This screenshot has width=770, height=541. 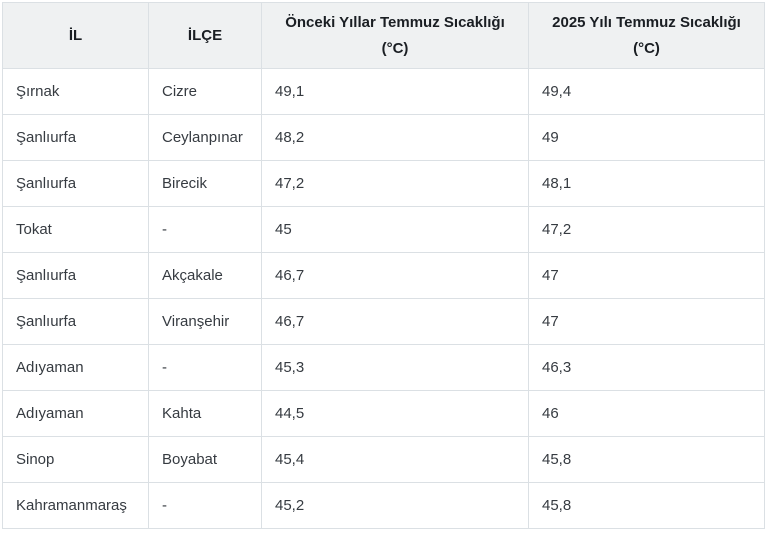 What do you see at coordinates (205, 183) in the screenshot?
I see `cell-ilce: Birecik` at bounding box center [205, 183].